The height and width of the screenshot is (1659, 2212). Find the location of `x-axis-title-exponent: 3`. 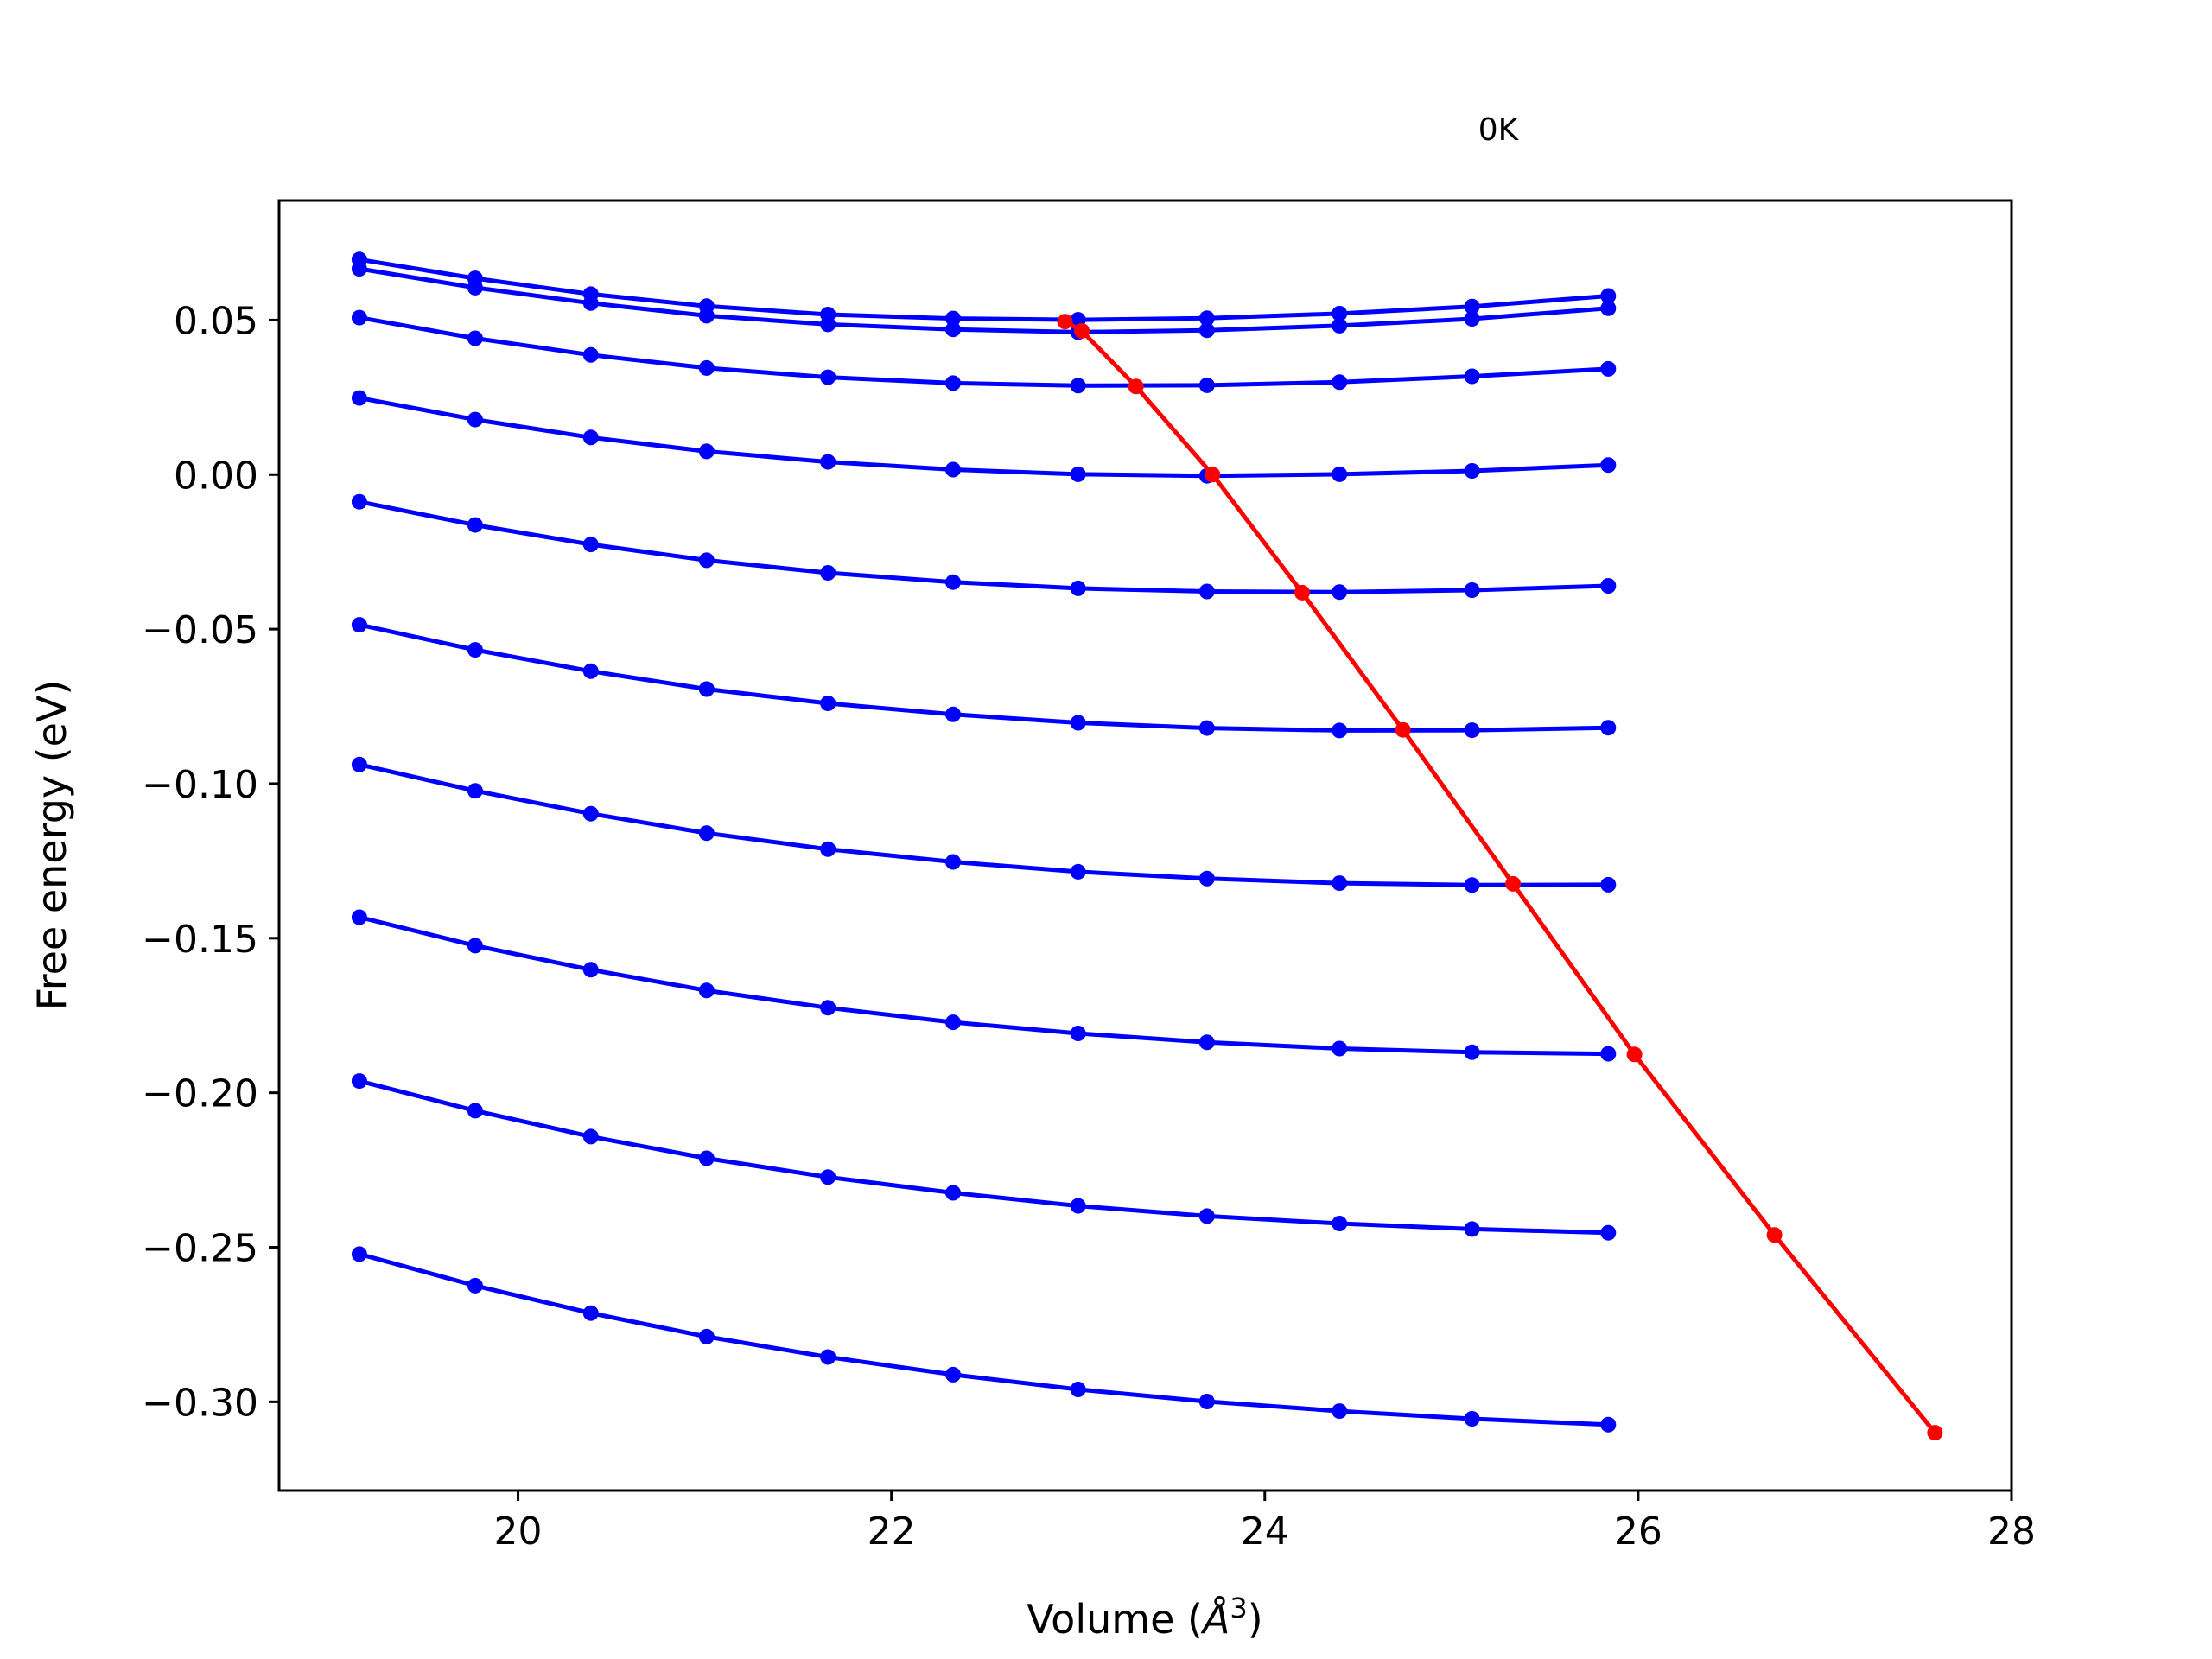

x-axis-title-exponent: 3 is located at coordinates (1238, 1608).